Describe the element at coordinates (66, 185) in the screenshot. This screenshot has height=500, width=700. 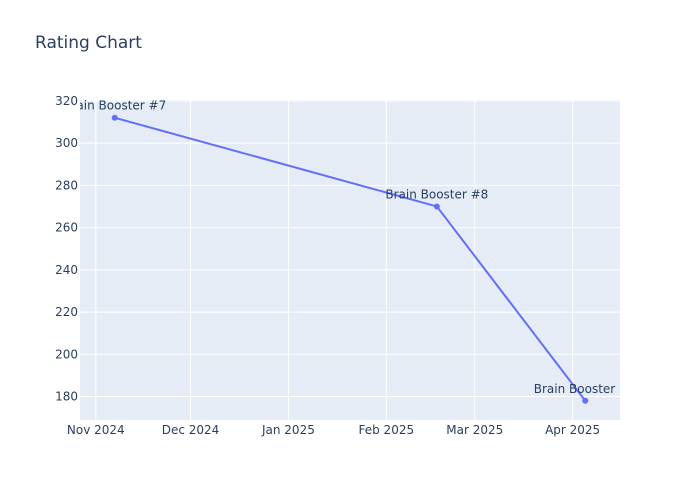
I see `y-tick-label: 280` at that location.